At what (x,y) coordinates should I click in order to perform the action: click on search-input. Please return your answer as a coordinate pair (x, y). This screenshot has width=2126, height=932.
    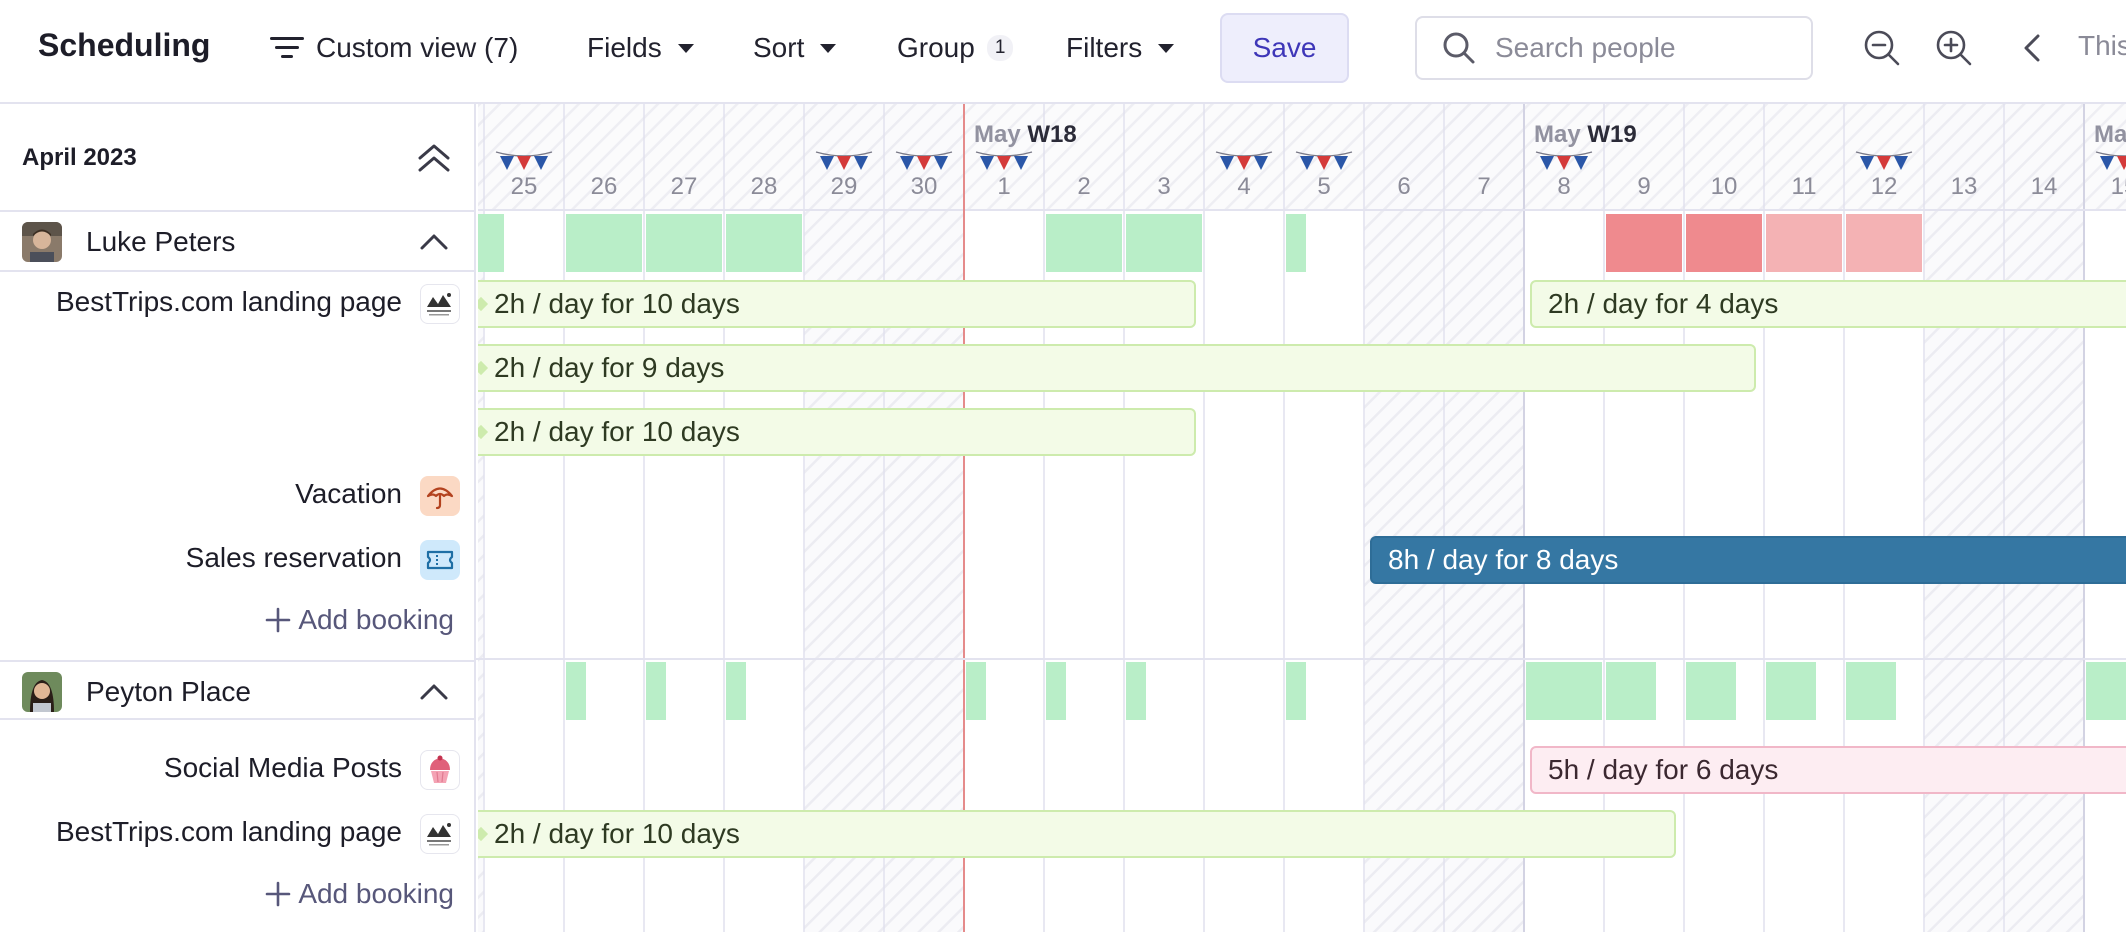
    Looking at the image, I should click on (1645, 48).